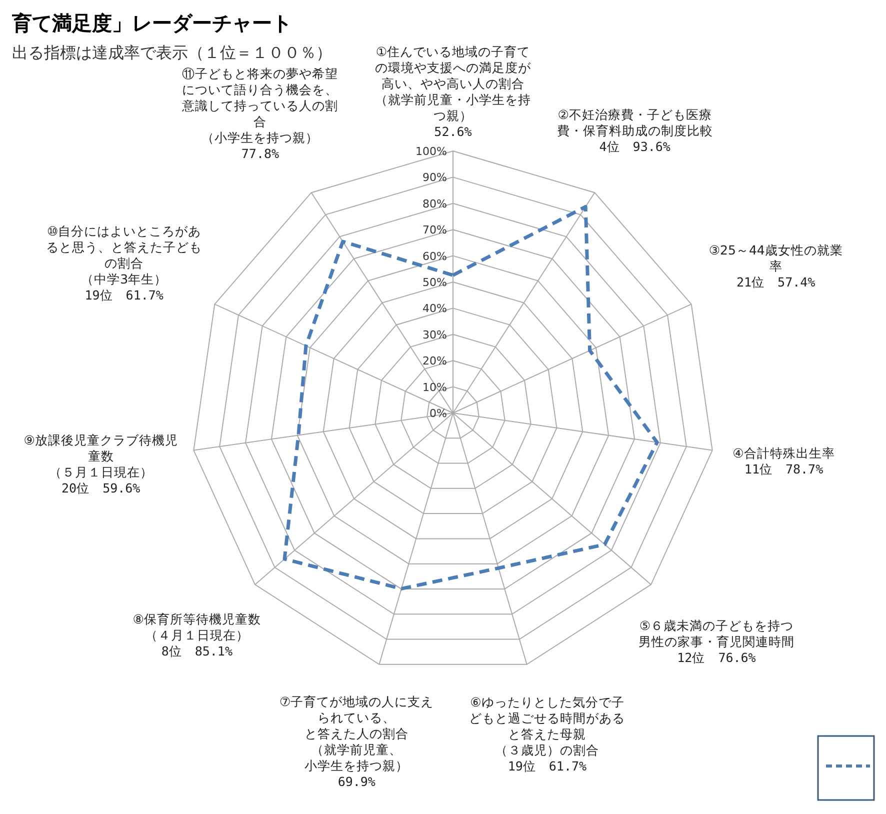 The height and width of the screenshot is (814, 886). What do you see at coordinates (197, 627) in the screenshot?
I see `spoke-label: ⑧保育所等待機児童数（４月１日現在）` at bounding box center [197, 627].